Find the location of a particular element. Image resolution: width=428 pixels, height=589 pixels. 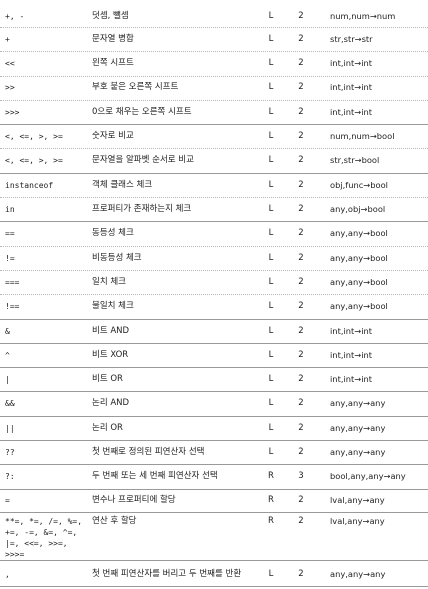

operator-cell: >>> is located at coordinates (12, 112).